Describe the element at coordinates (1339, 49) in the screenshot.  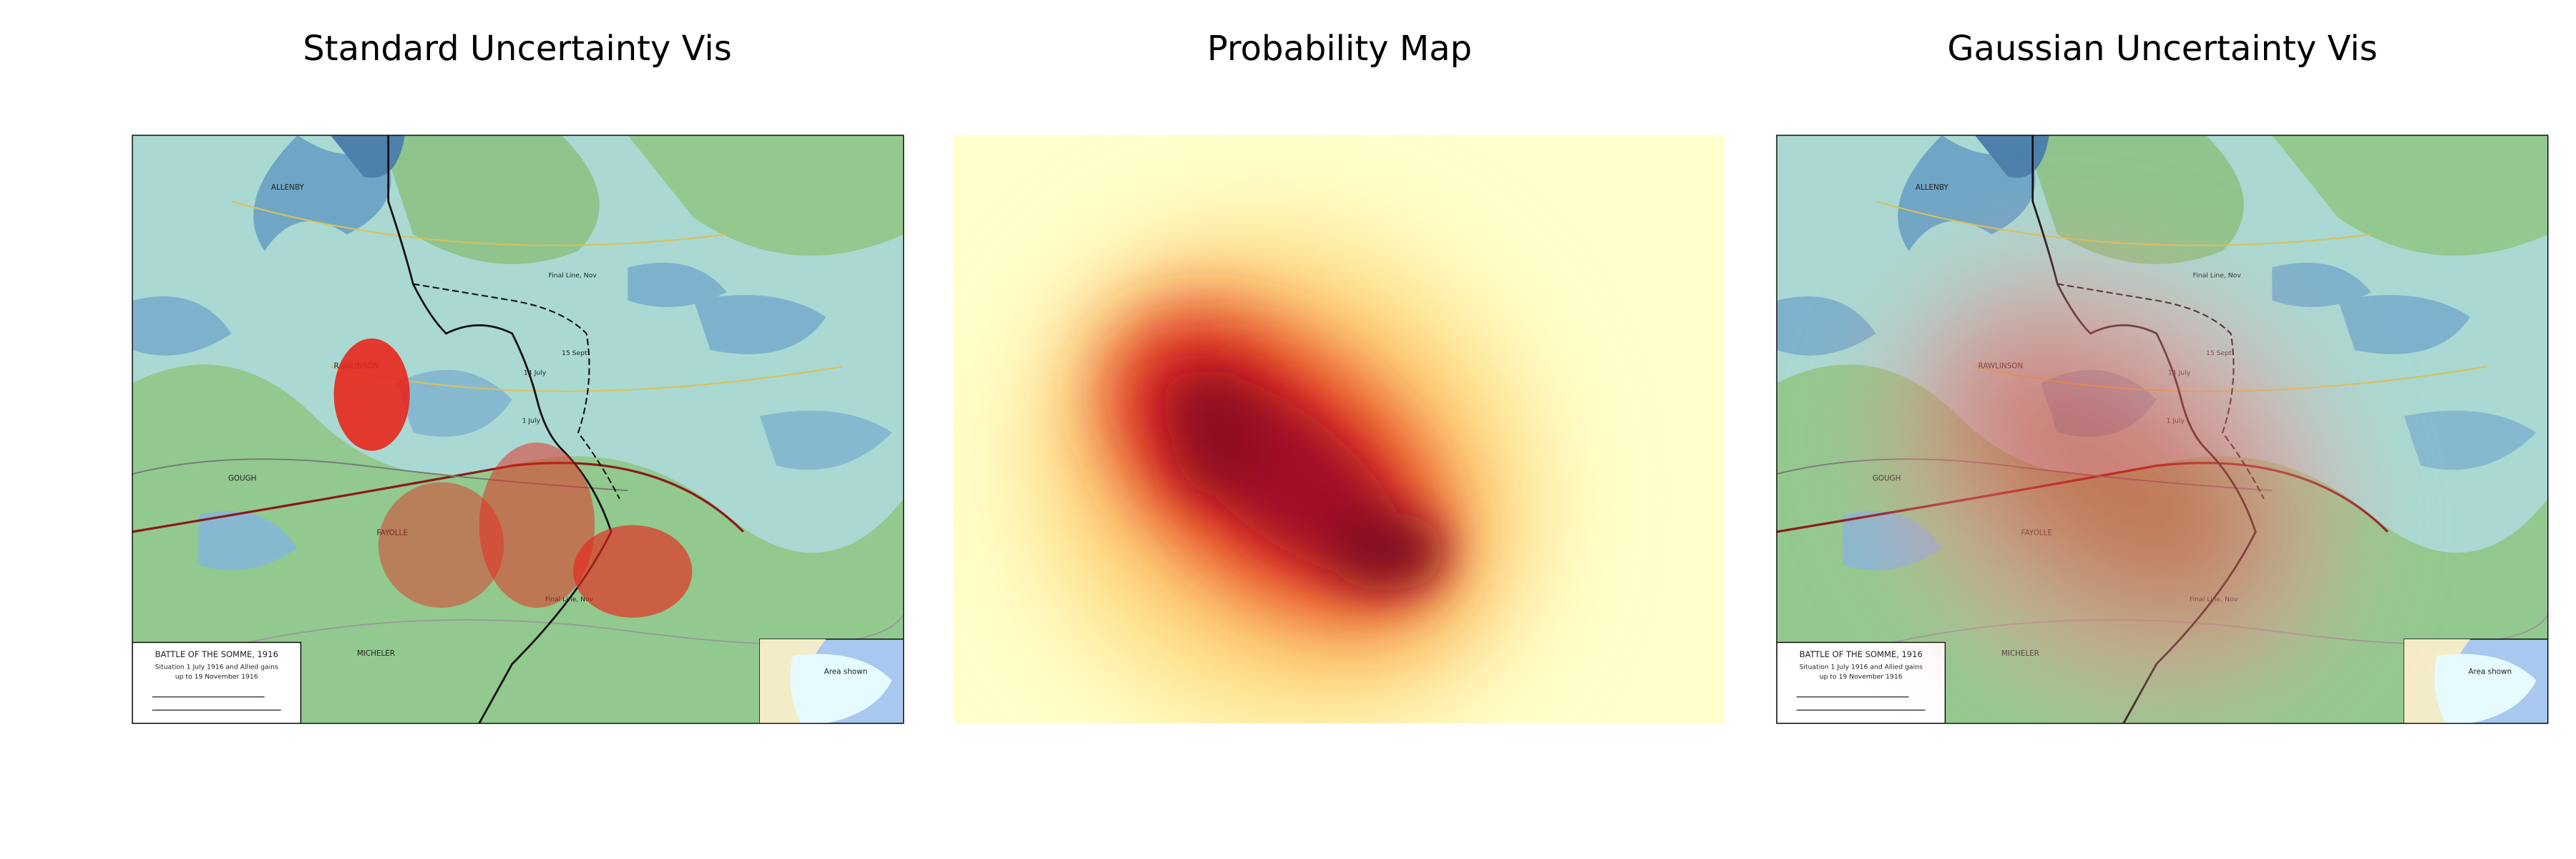
I see `panel-title: Probability Map` at that location.